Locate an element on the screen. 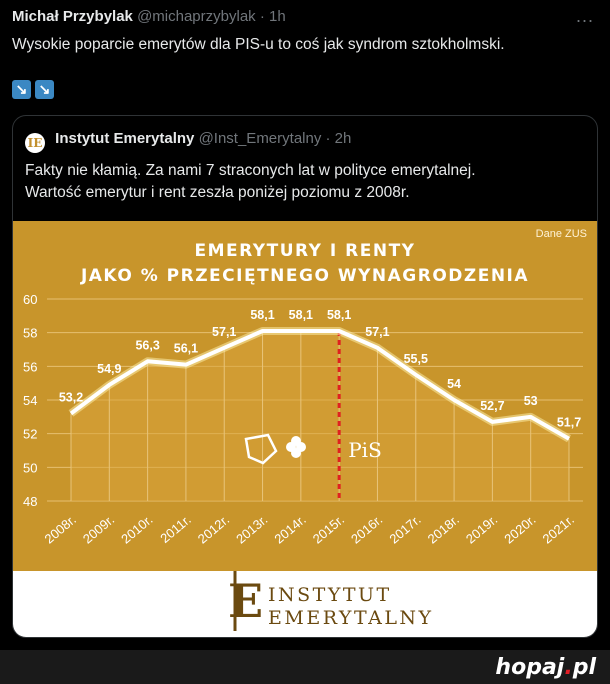  y-tick-label: 50 is located at coordinates (30, 467).